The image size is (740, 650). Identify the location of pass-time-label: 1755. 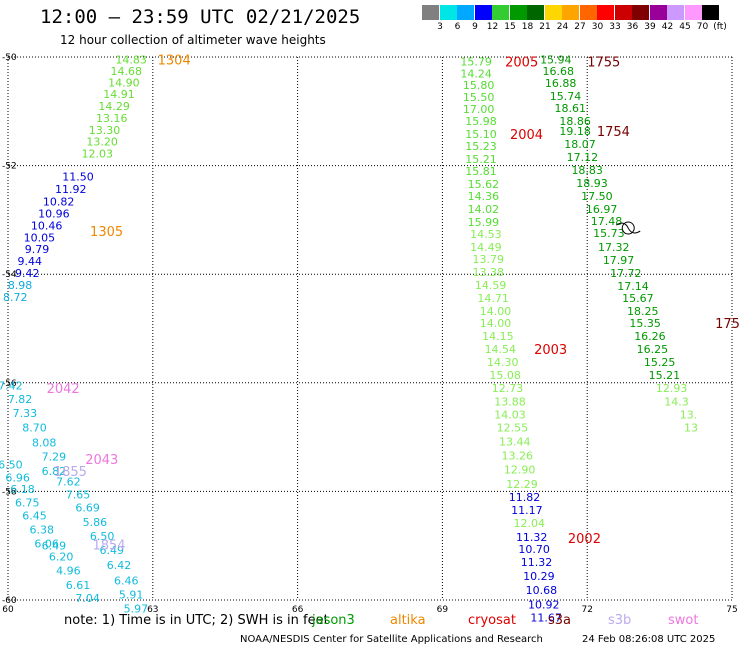
(603, 62).